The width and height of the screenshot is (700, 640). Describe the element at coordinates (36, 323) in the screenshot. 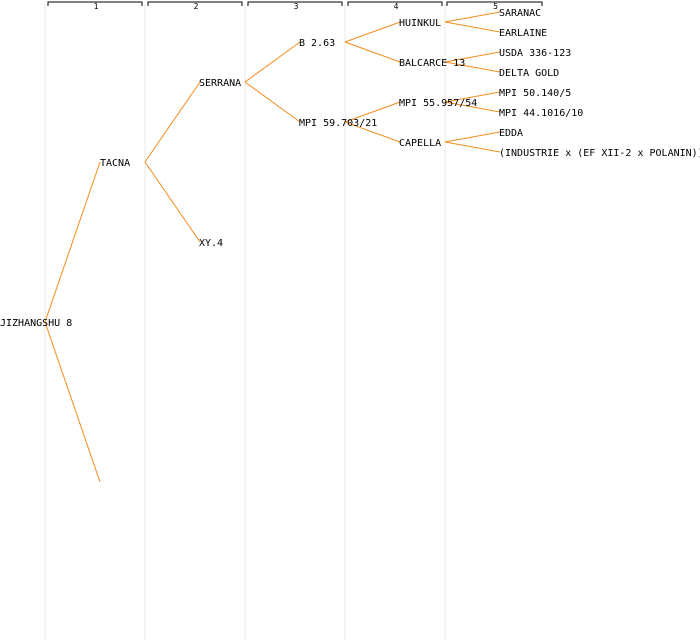

I see `pedigree-node-label: JIZHANGSHU 8` at that location.